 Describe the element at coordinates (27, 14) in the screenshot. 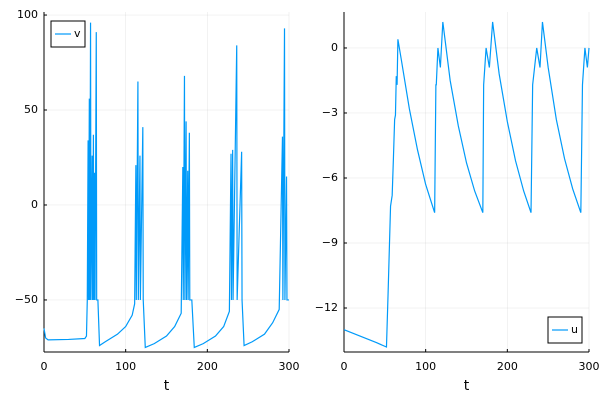

I see `y-tick-label: 100` at that location.